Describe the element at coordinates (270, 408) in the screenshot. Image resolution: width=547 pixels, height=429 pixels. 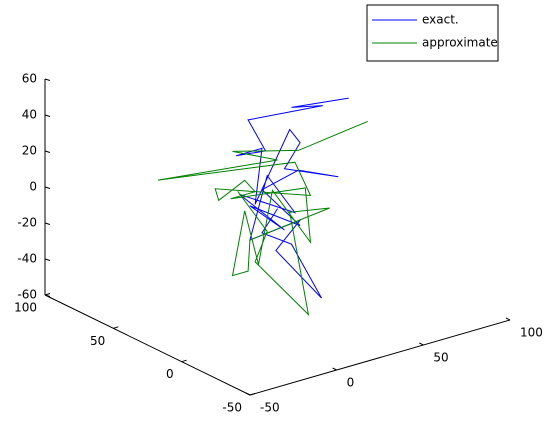
I see `x-tick-label: -50` at that location.